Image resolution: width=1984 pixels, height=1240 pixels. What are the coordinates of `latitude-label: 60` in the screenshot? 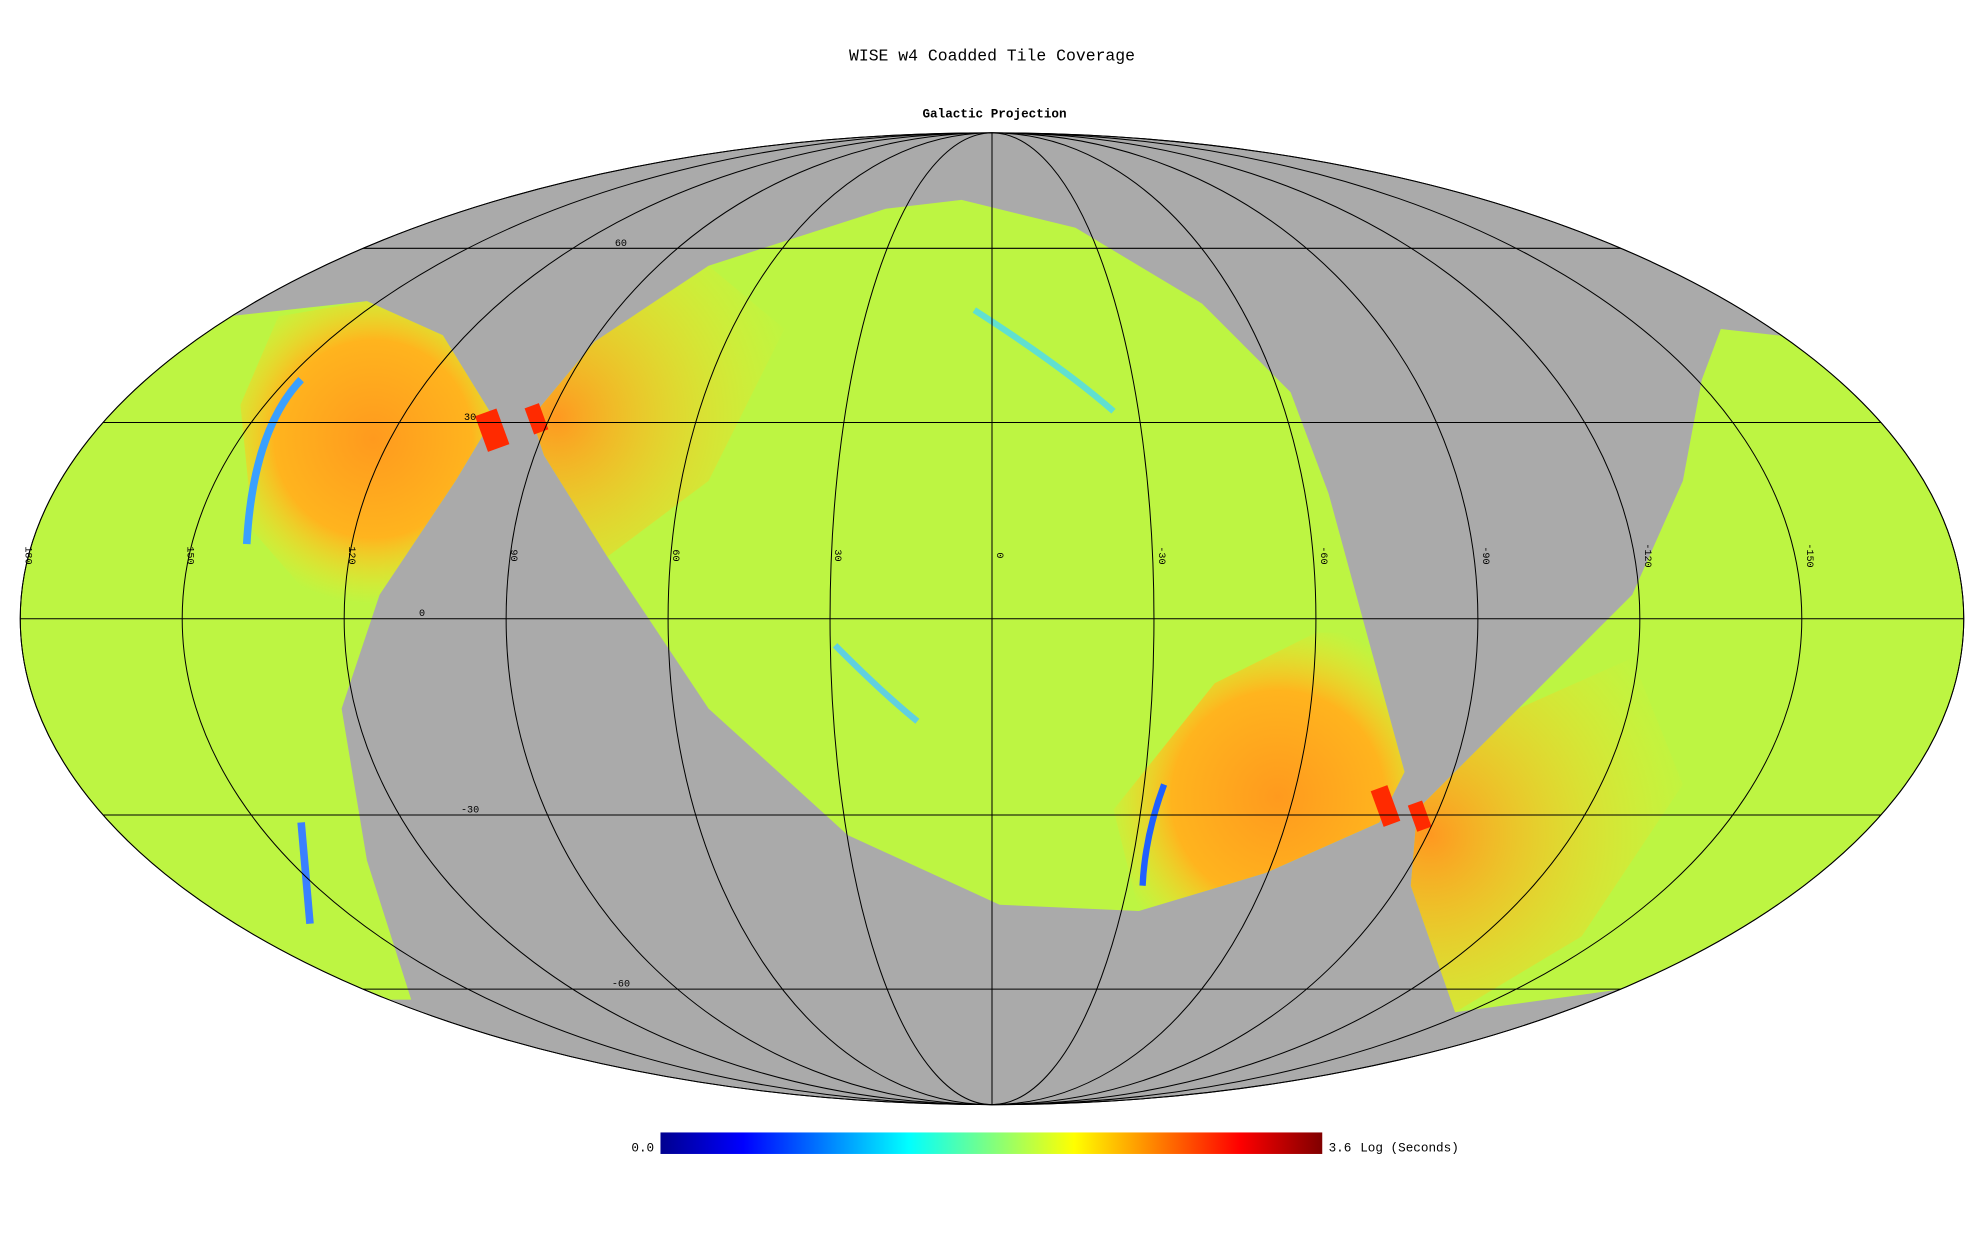 It's located at (621, 244).